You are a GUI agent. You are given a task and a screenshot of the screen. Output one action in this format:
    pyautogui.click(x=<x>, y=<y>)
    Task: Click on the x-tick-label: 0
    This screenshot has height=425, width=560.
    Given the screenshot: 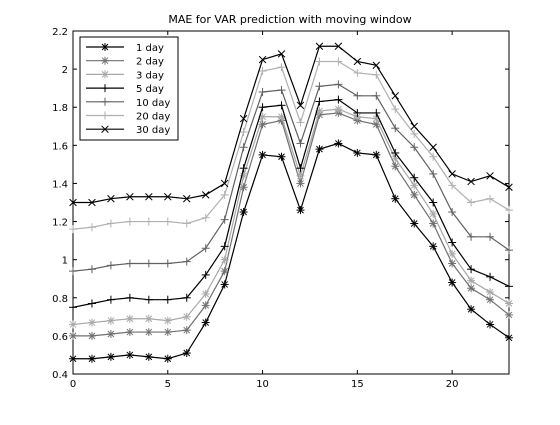 What is the action you would take?
    pyautogui.click(x=73, y=384)
    